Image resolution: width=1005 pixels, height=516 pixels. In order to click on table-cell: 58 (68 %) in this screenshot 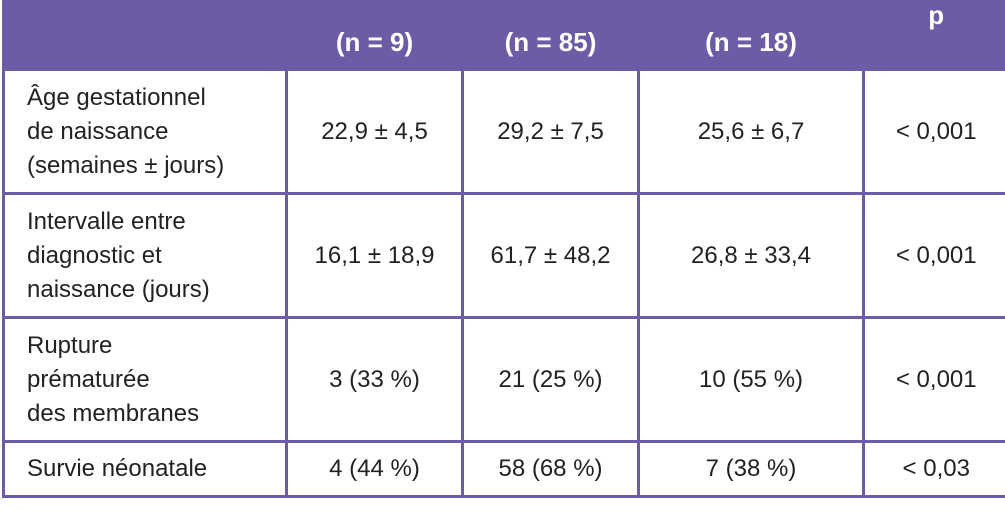, I will do `click(550, 469)`.